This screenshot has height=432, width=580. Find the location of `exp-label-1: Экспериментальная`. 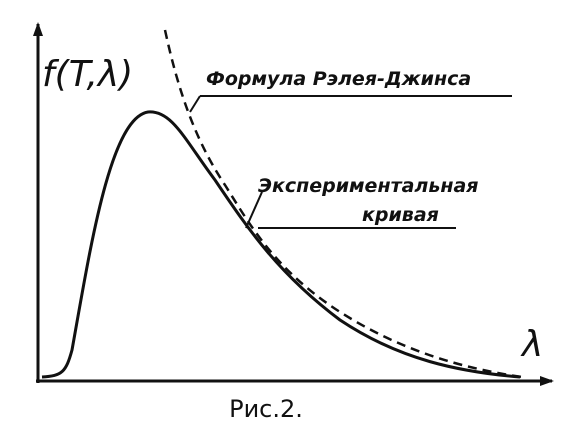

exp-label-1: Экспериментальная is located at coordinates (368, 186).